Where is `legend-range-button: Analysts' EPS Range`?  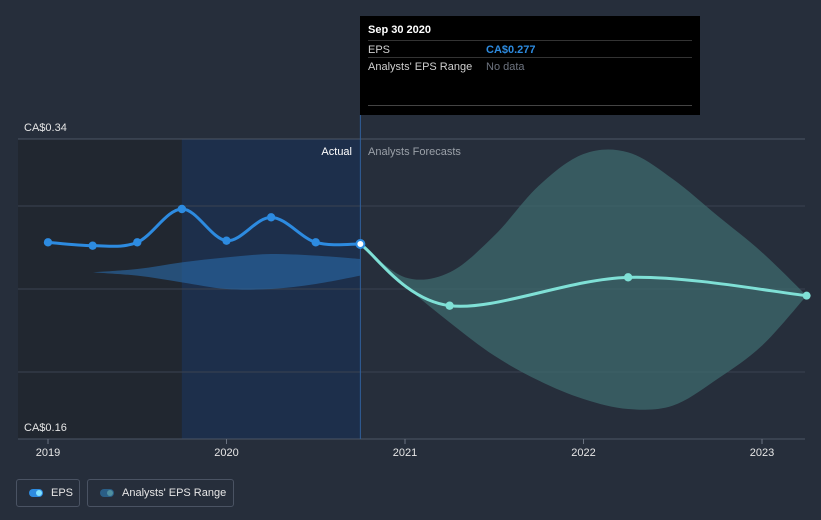 legend-range-button: Analysts' EPS Range is located at coordinates (160, 493).